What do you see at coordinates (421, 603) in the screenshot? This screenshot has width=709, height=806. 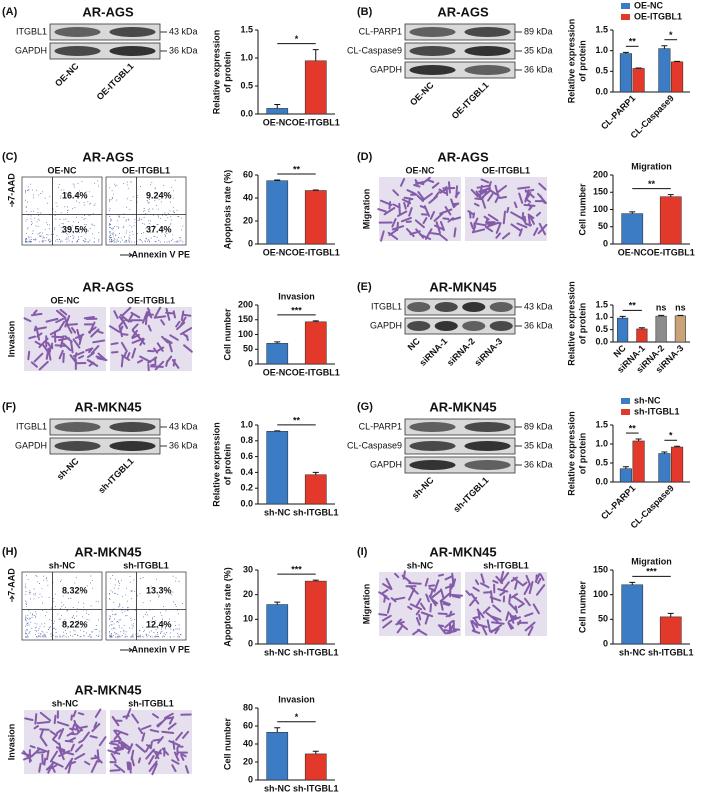 I see `cells` at bounding box center [421, 603].